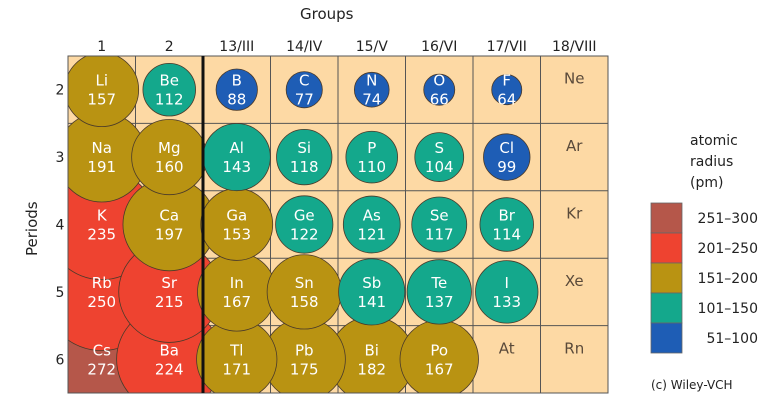 The width and height of the screenshot is (780, 406). Describe the element at coordinates (304, 148) in the screenshot. I see `element-symbol: Si` at that location.